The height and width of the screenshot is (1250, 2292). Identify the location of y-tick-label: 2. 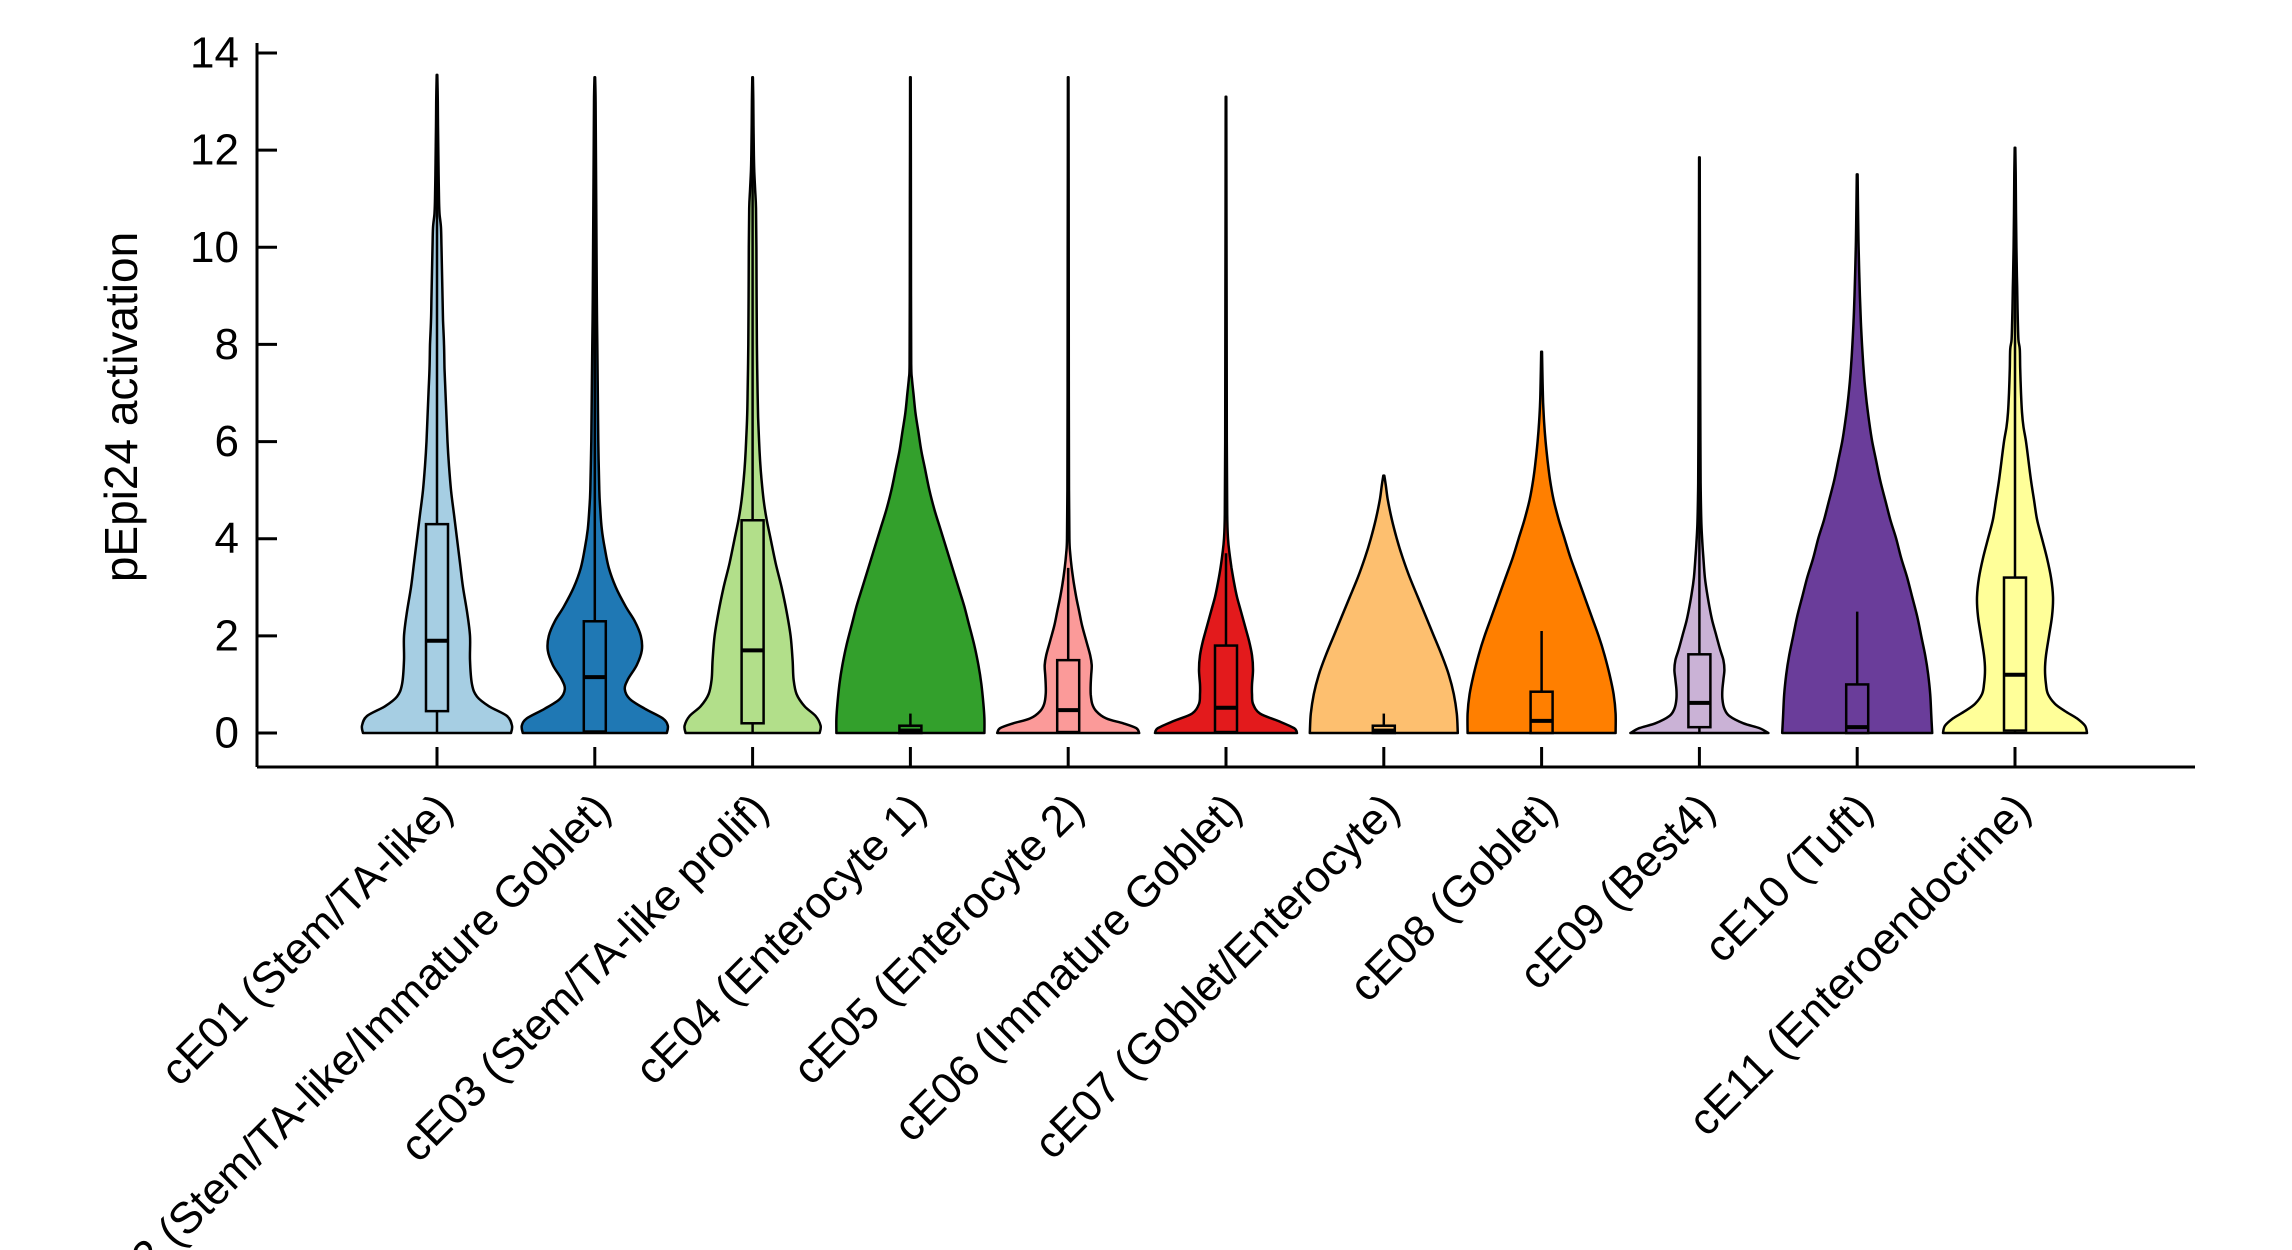
(227, 635).